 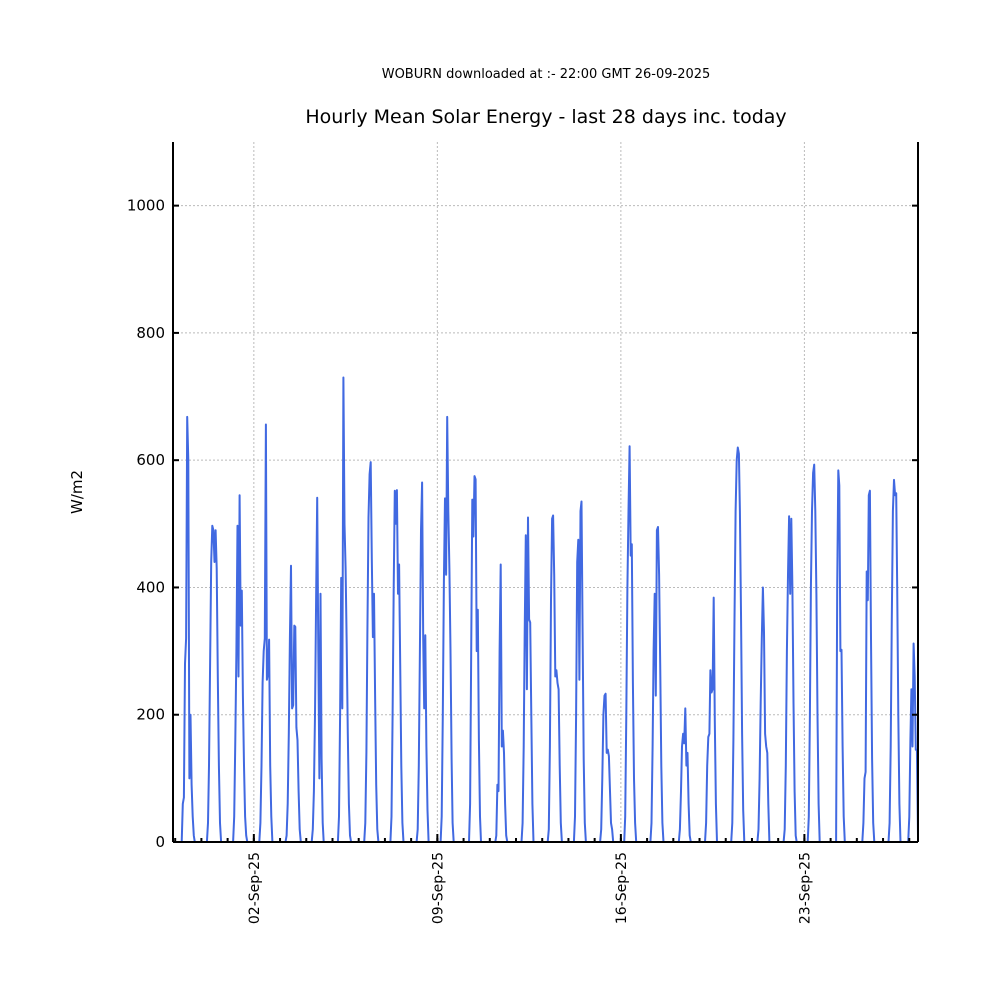 What do you see at coordinates (255, 888) in the screenshot?
I see `x-tick-label: 02-Sep-25` at bounding box center [255, 888].